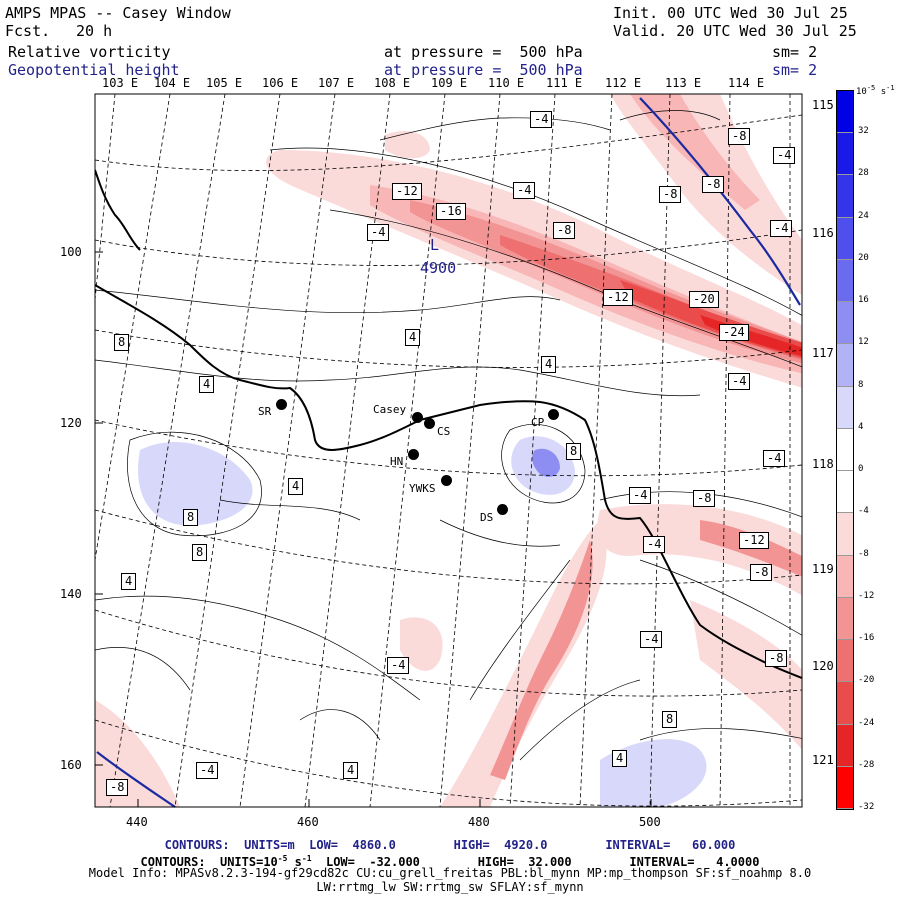 The image size is (900, 900). I want to click on y-tick-label: 120, so click(71, 423).